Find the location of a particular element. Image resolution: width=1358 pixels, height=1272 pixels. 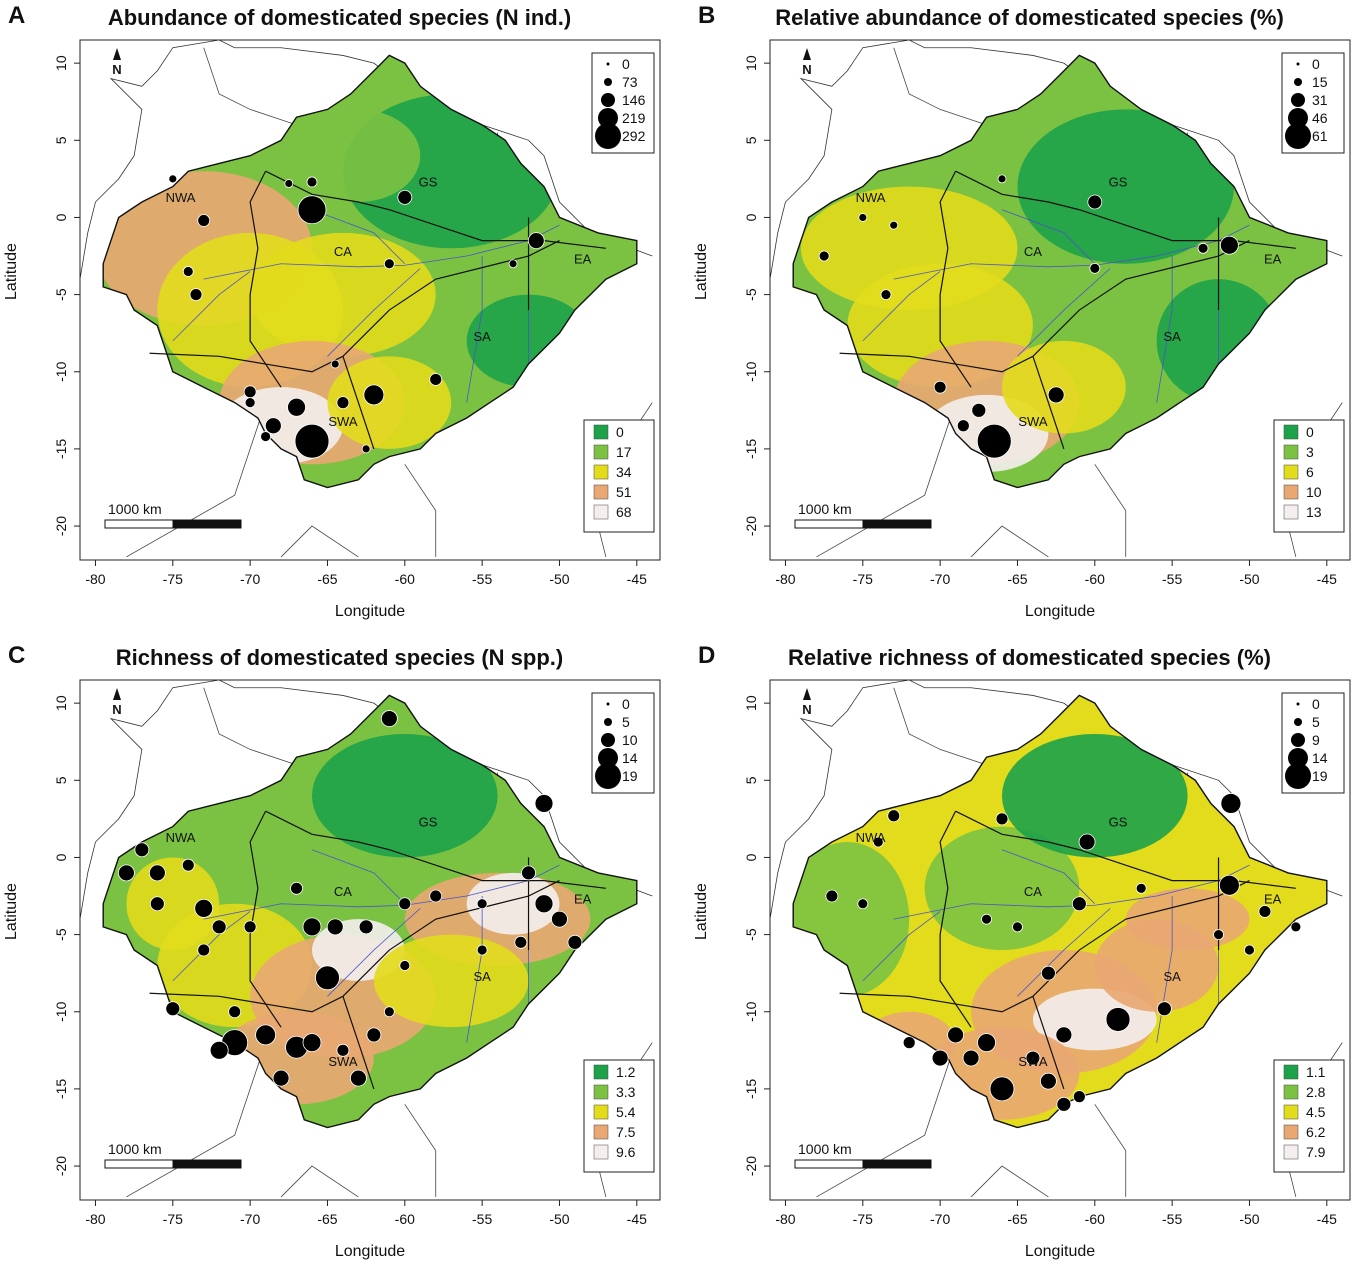

y-tick-label: -15 is located at coordinates (751, 1089).